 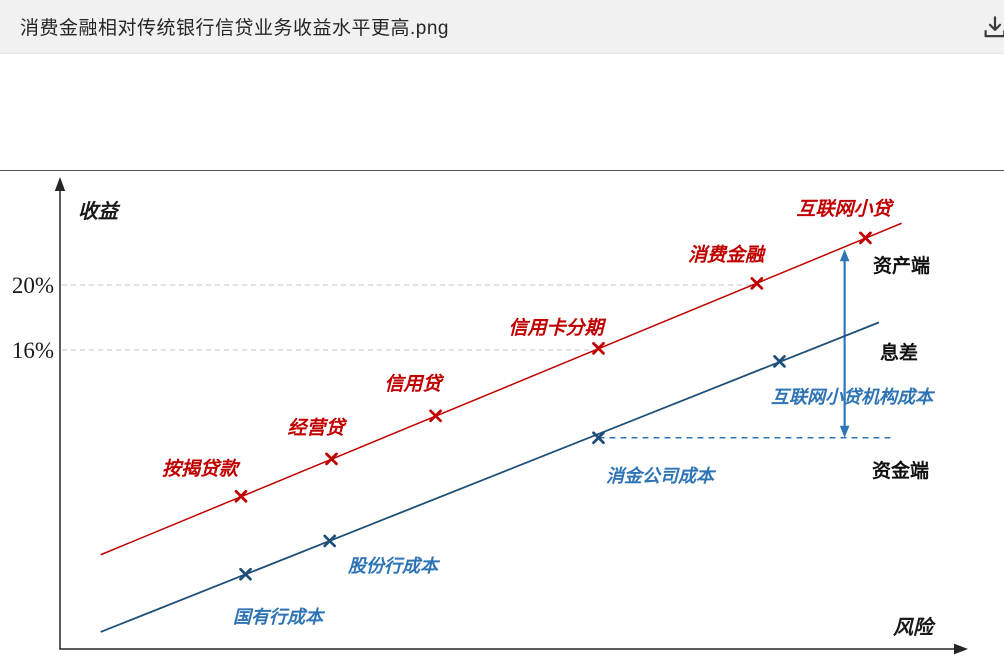 What do you see at coordinates (502, 170) in the screenshot?
I see `image-top-border` at bounding box center [502, 170].